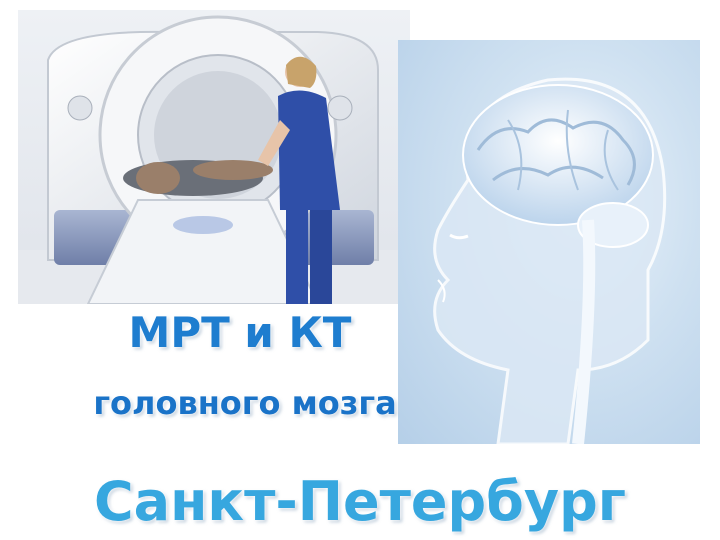 The image size is (720, 540). Describe the element at coordinates (360, 501) in the screenshot. I see `city-title: Санкт-Петербург` at that location.